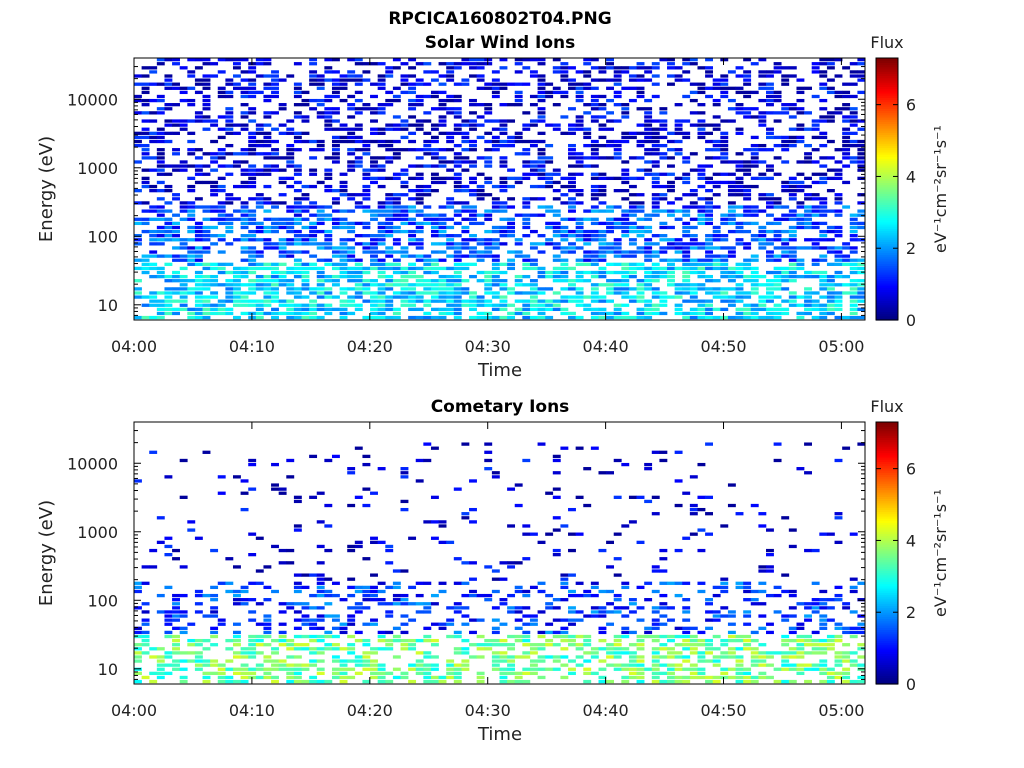 This screenshot has height=768, width=1024. I want to click on colorbar-tick-label: 2, so click(911, 248).